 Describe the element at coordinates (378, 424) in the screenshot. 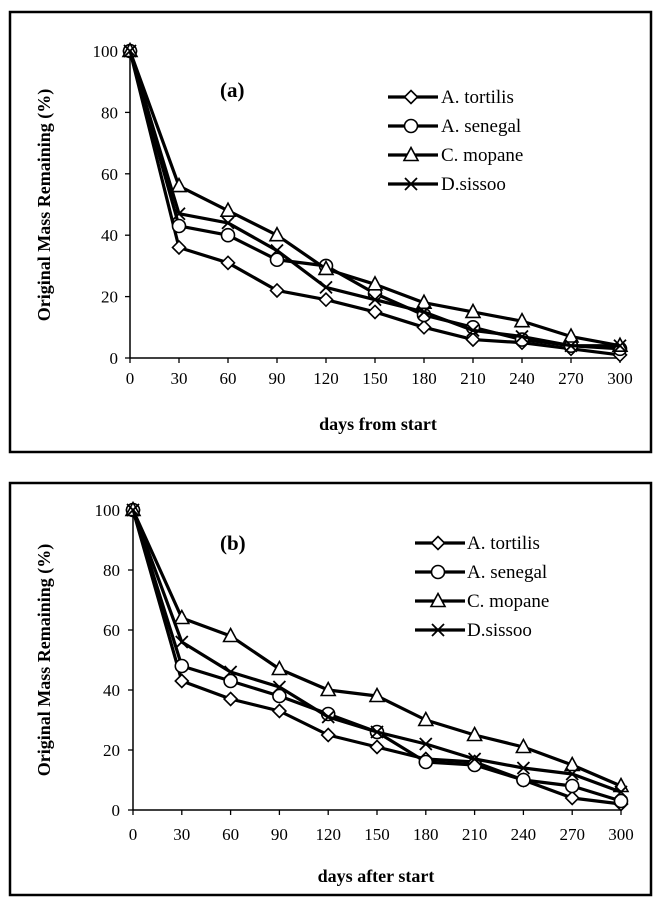

I see `panel-a-x-axis-label: days from start` at that location.